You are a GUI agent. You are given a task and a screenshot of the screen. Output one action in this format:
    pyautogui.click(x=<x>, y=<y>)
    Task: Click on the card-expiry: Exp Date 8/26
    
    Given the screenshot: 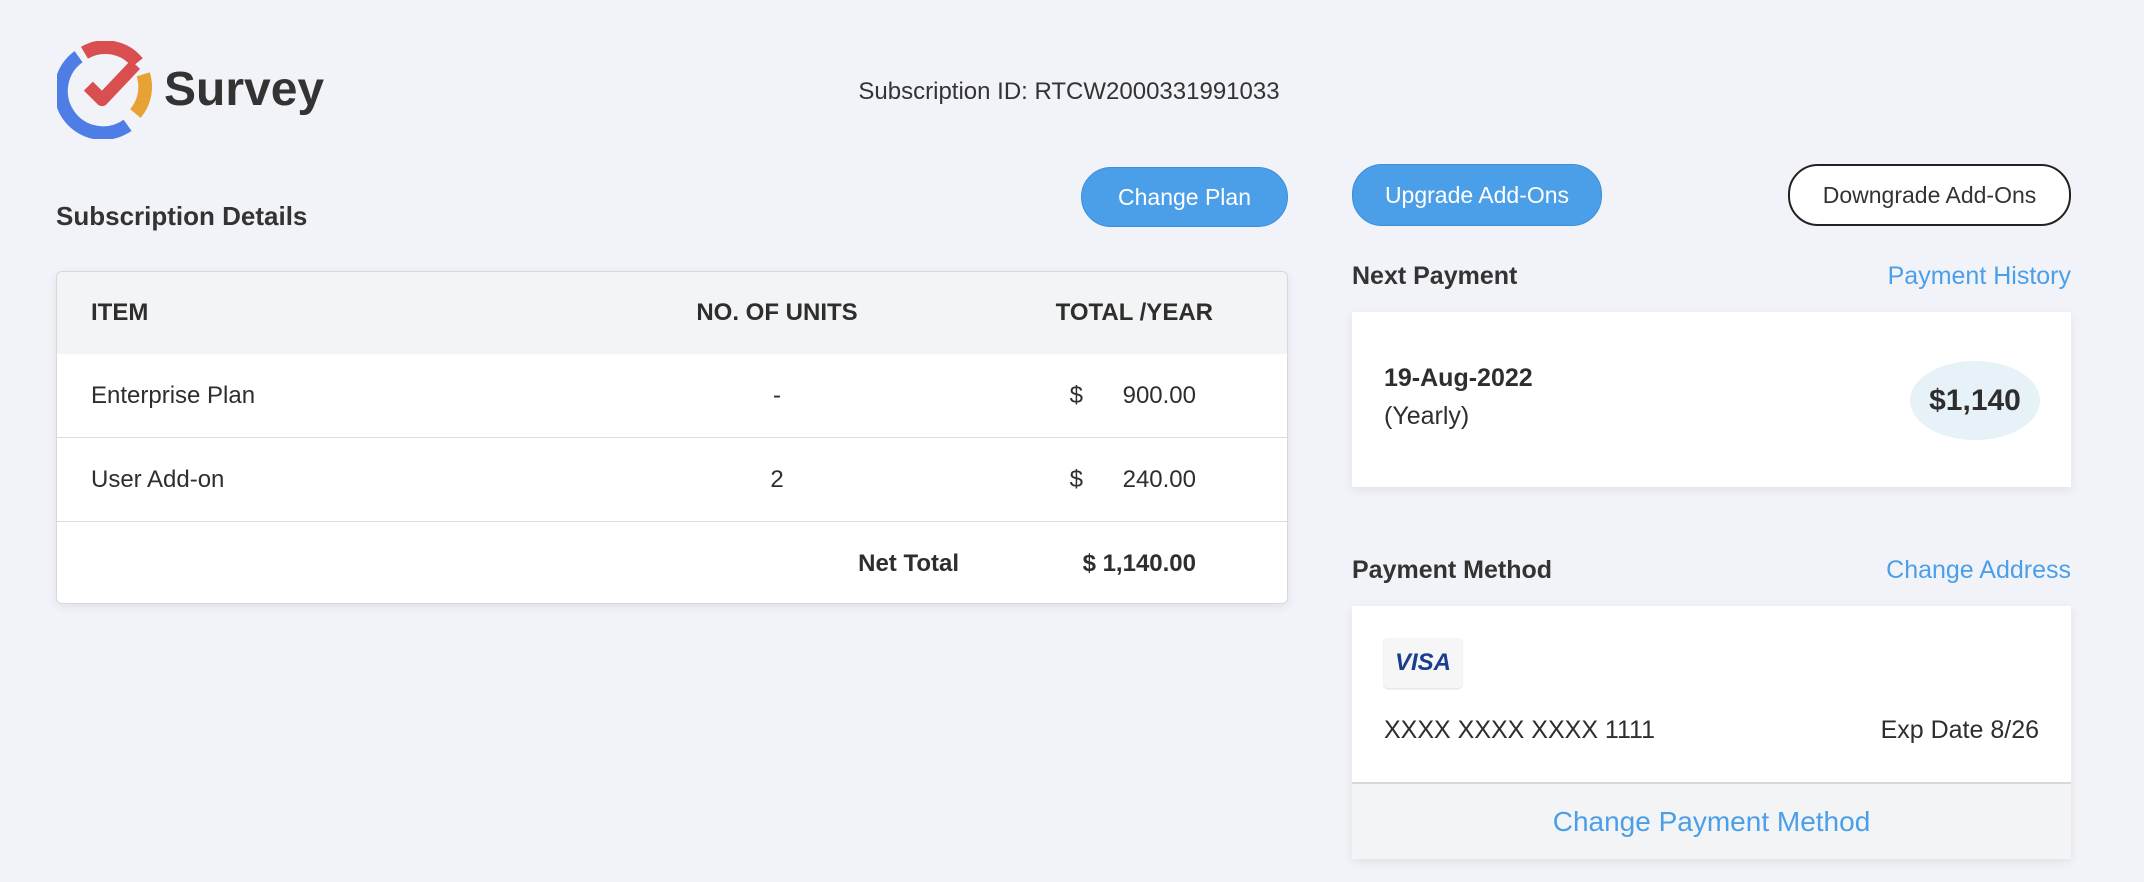 What is the action you would take?
    pyautogui.click(x=1959, y=730)
    